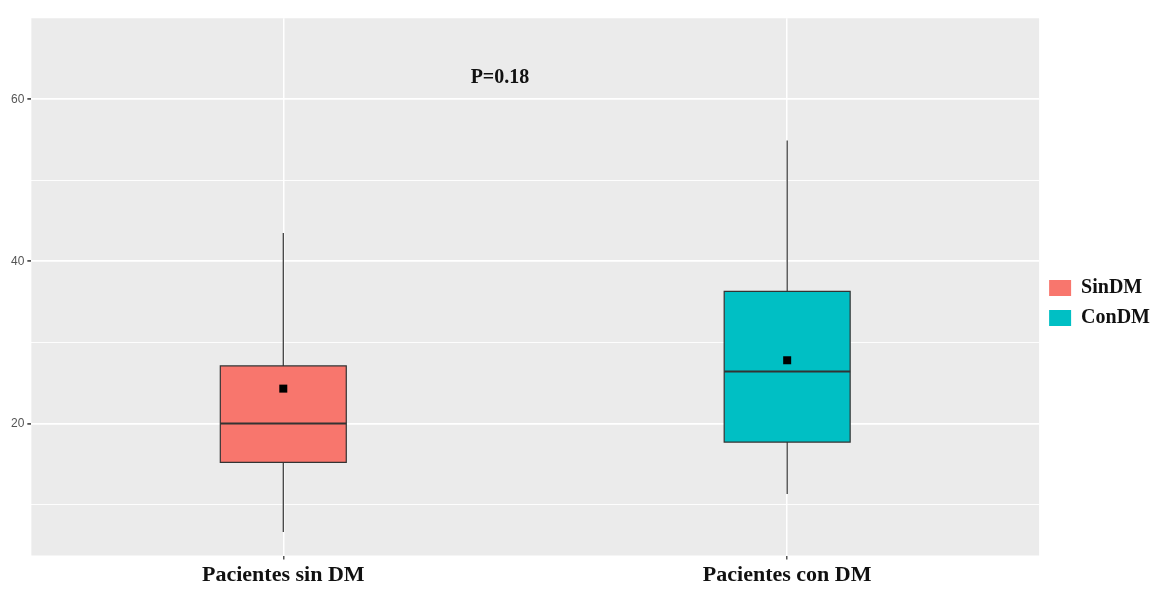 The height and width of the screenshot is (602, 1174). Describe the element at coordinates (1112, 286) in the screenshot. I see `legend-label: SinDM` at that location.